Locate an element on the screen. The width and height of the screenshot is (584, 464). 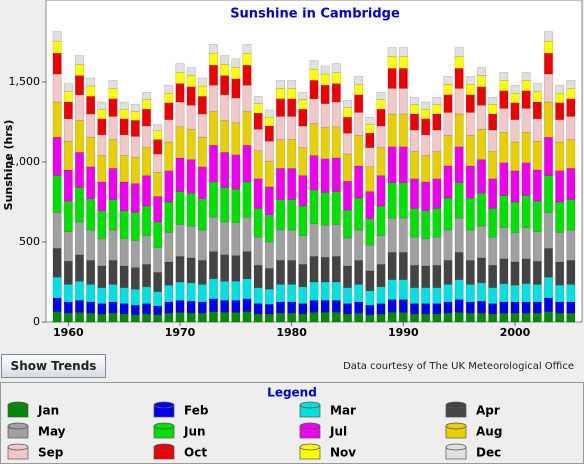
legend-label: Sep is located at coordinates (51, 453).